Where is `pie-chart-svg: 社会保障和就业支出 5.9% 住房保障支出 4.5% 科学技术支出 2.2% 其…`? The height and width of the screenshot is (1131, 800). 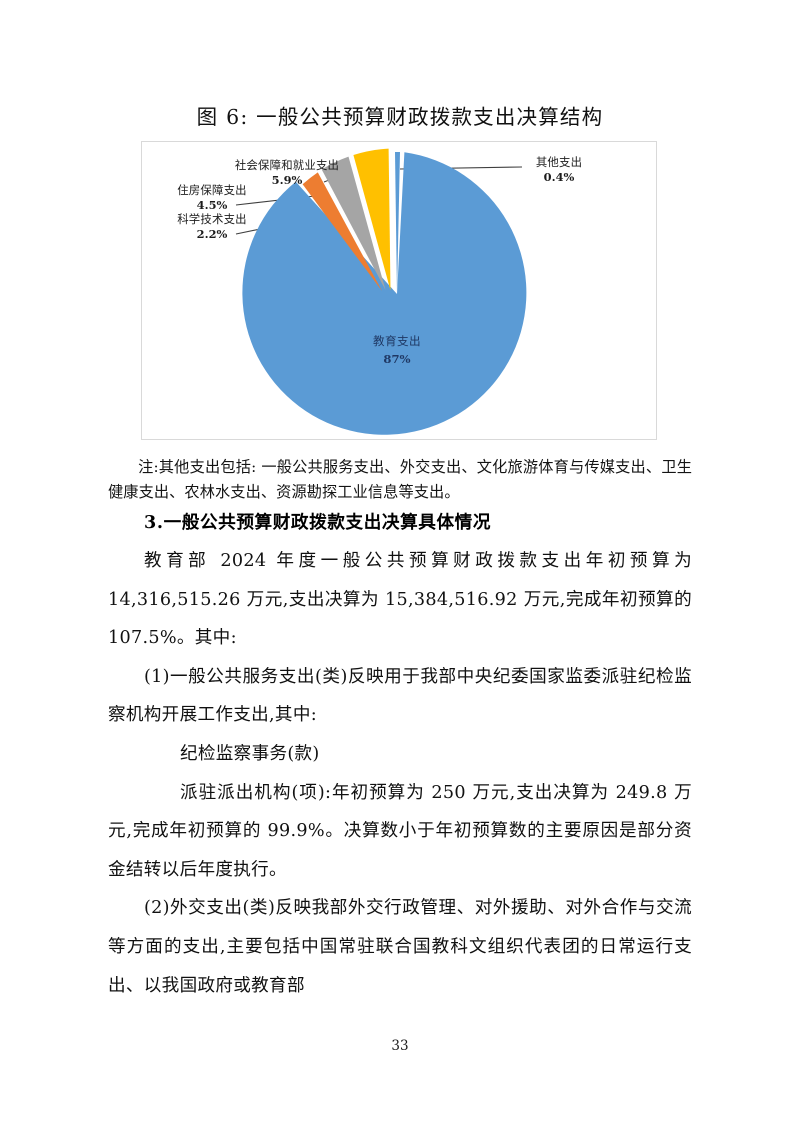
pie-chart-svg: 社会保障和就业支出 5.9% 住房保障支出 4.5% 科学技术支出 2.2% 其… is located at coordinates (379, 291).